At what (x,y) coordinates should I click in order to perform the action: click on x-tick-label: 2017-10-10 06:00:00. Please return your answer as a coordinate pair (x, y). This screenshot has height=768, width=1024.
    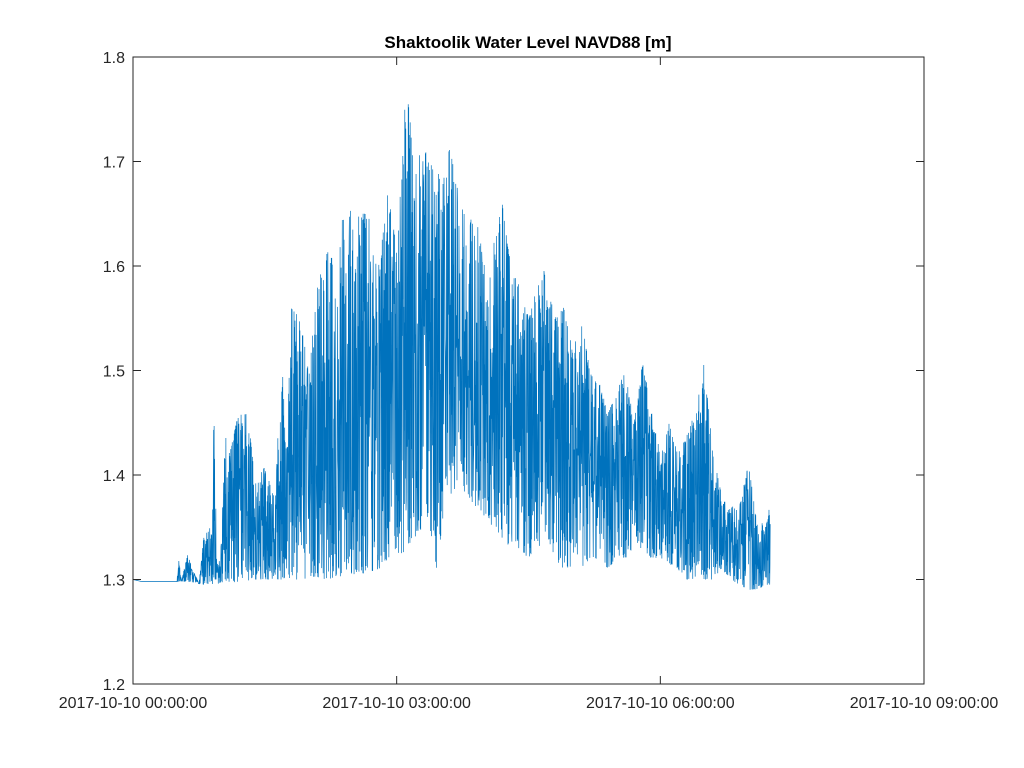
    Looking at the image, I should click on (660, 703).